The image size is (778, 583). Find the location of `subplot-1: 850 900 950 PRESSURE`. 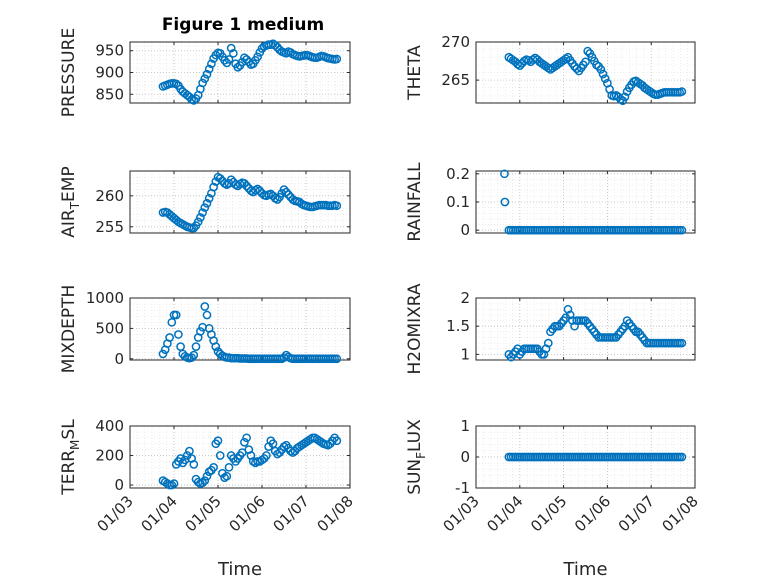

subplot-1: 850 900 950 PRESSURE is located at coordinates (205, 72).